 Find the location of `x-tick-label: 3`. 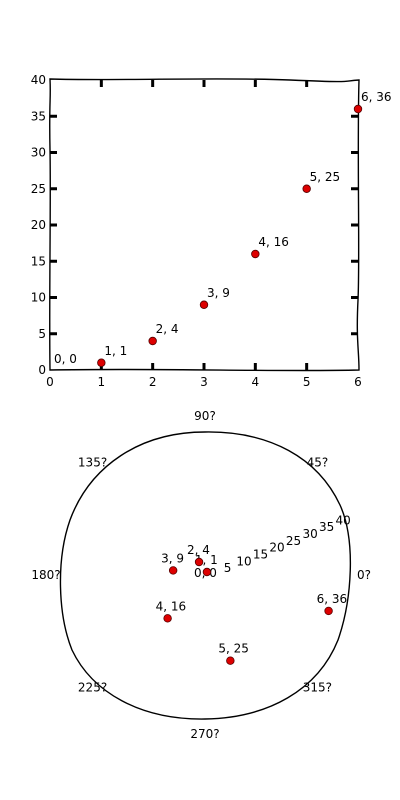

x-tick-label: 3 is located at coordinates (204, 382).